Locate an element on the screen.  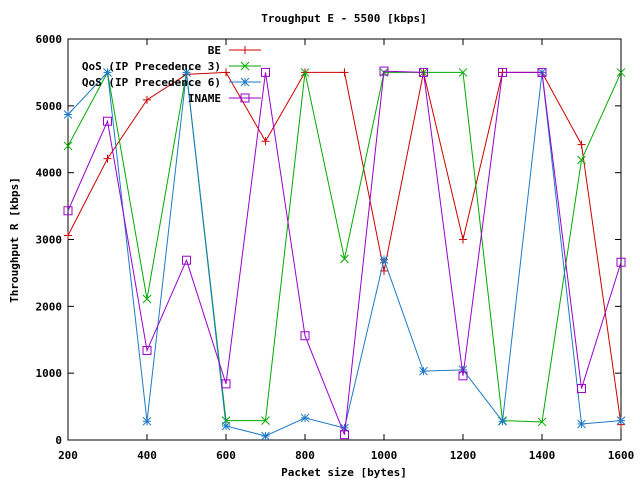
legend-label: INAME is located at coordinates (204, 98).